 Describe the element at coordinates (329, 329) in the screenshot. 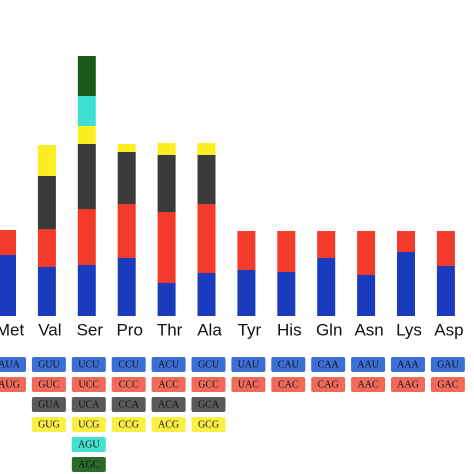

I see `category-label: Gln` at that location.